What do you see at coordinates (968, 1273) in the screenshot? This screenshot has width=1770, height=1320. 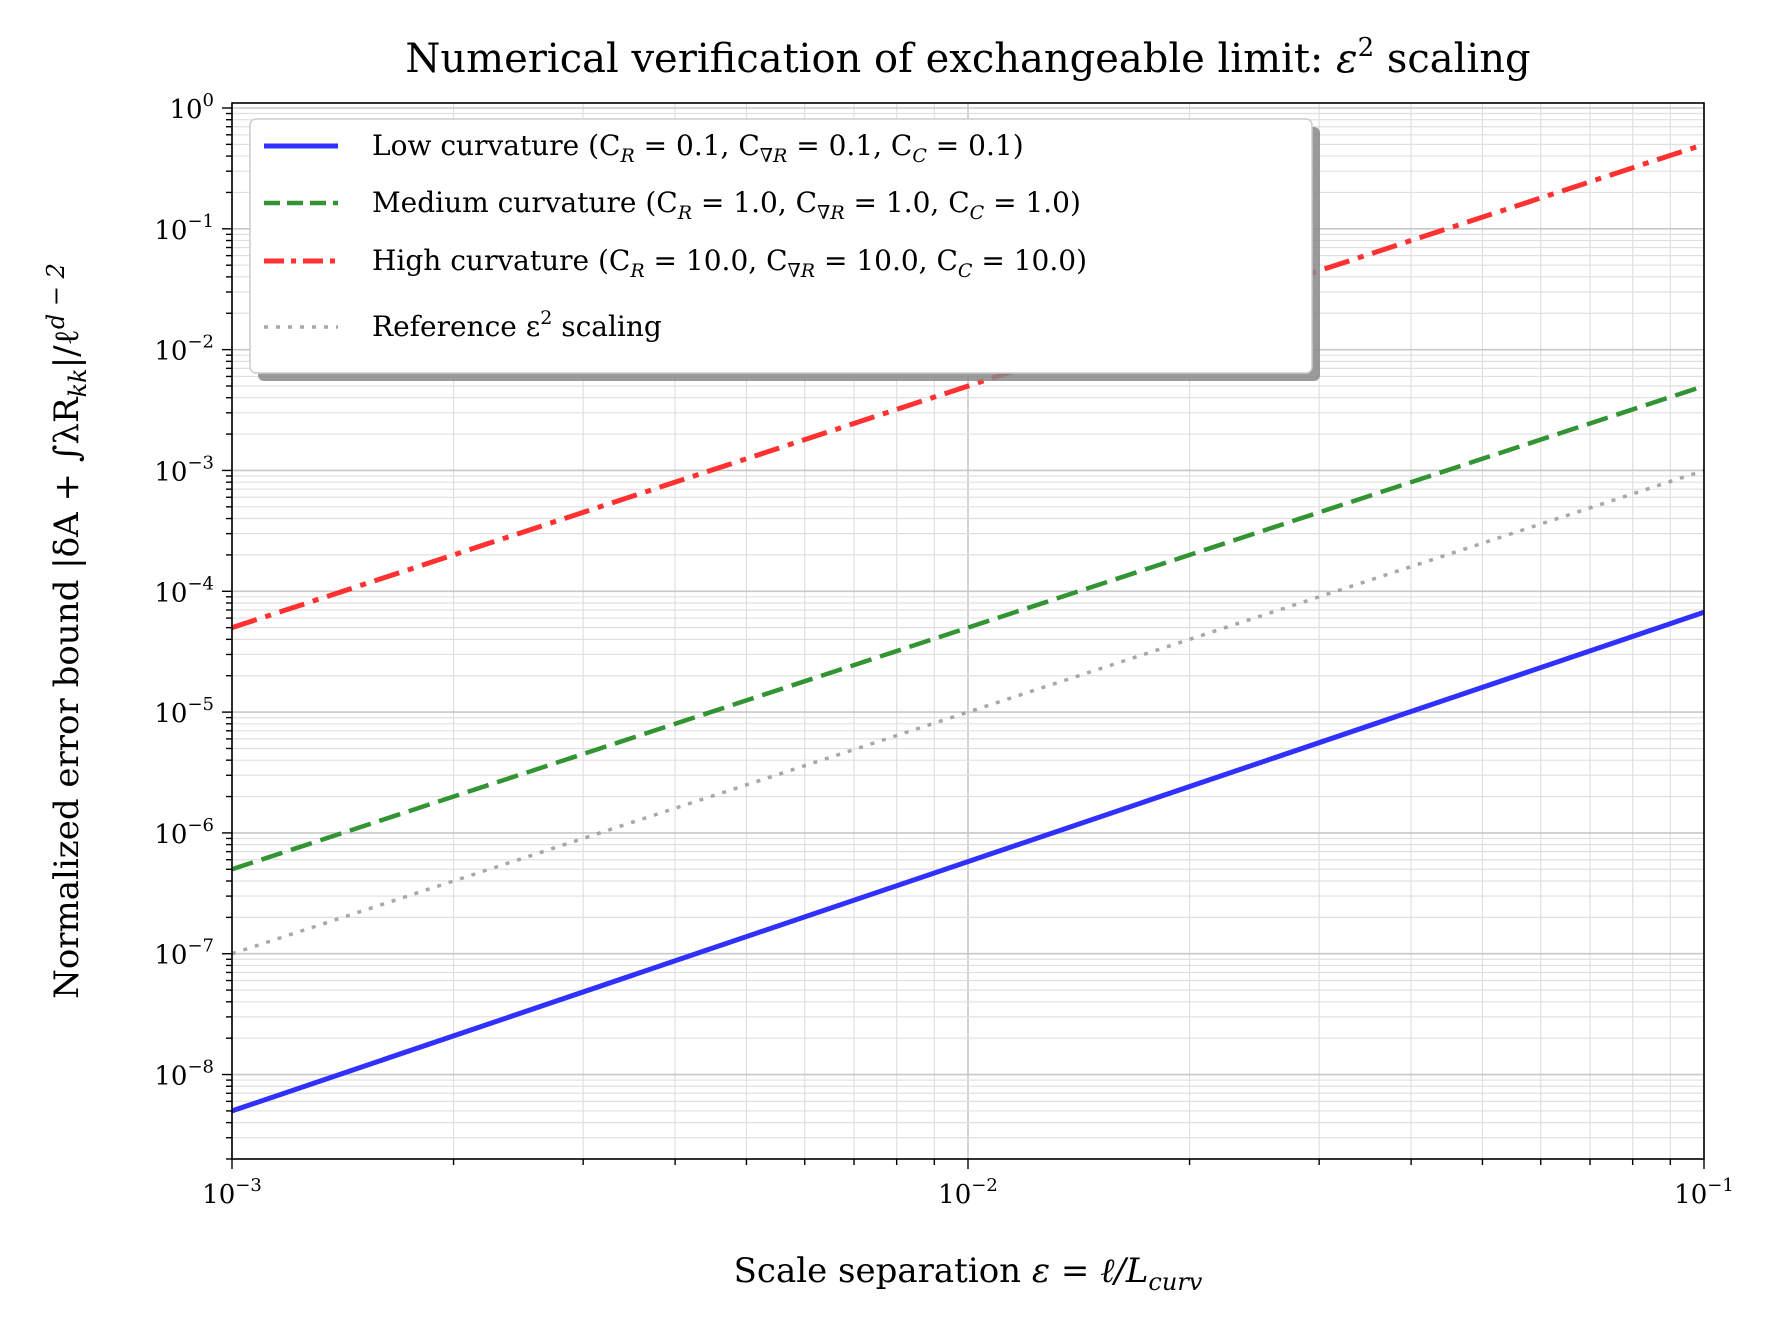 I see `x-axis-title: Scale separation ε = ℓ/Lcurv` at bounding box center [968, 1273].